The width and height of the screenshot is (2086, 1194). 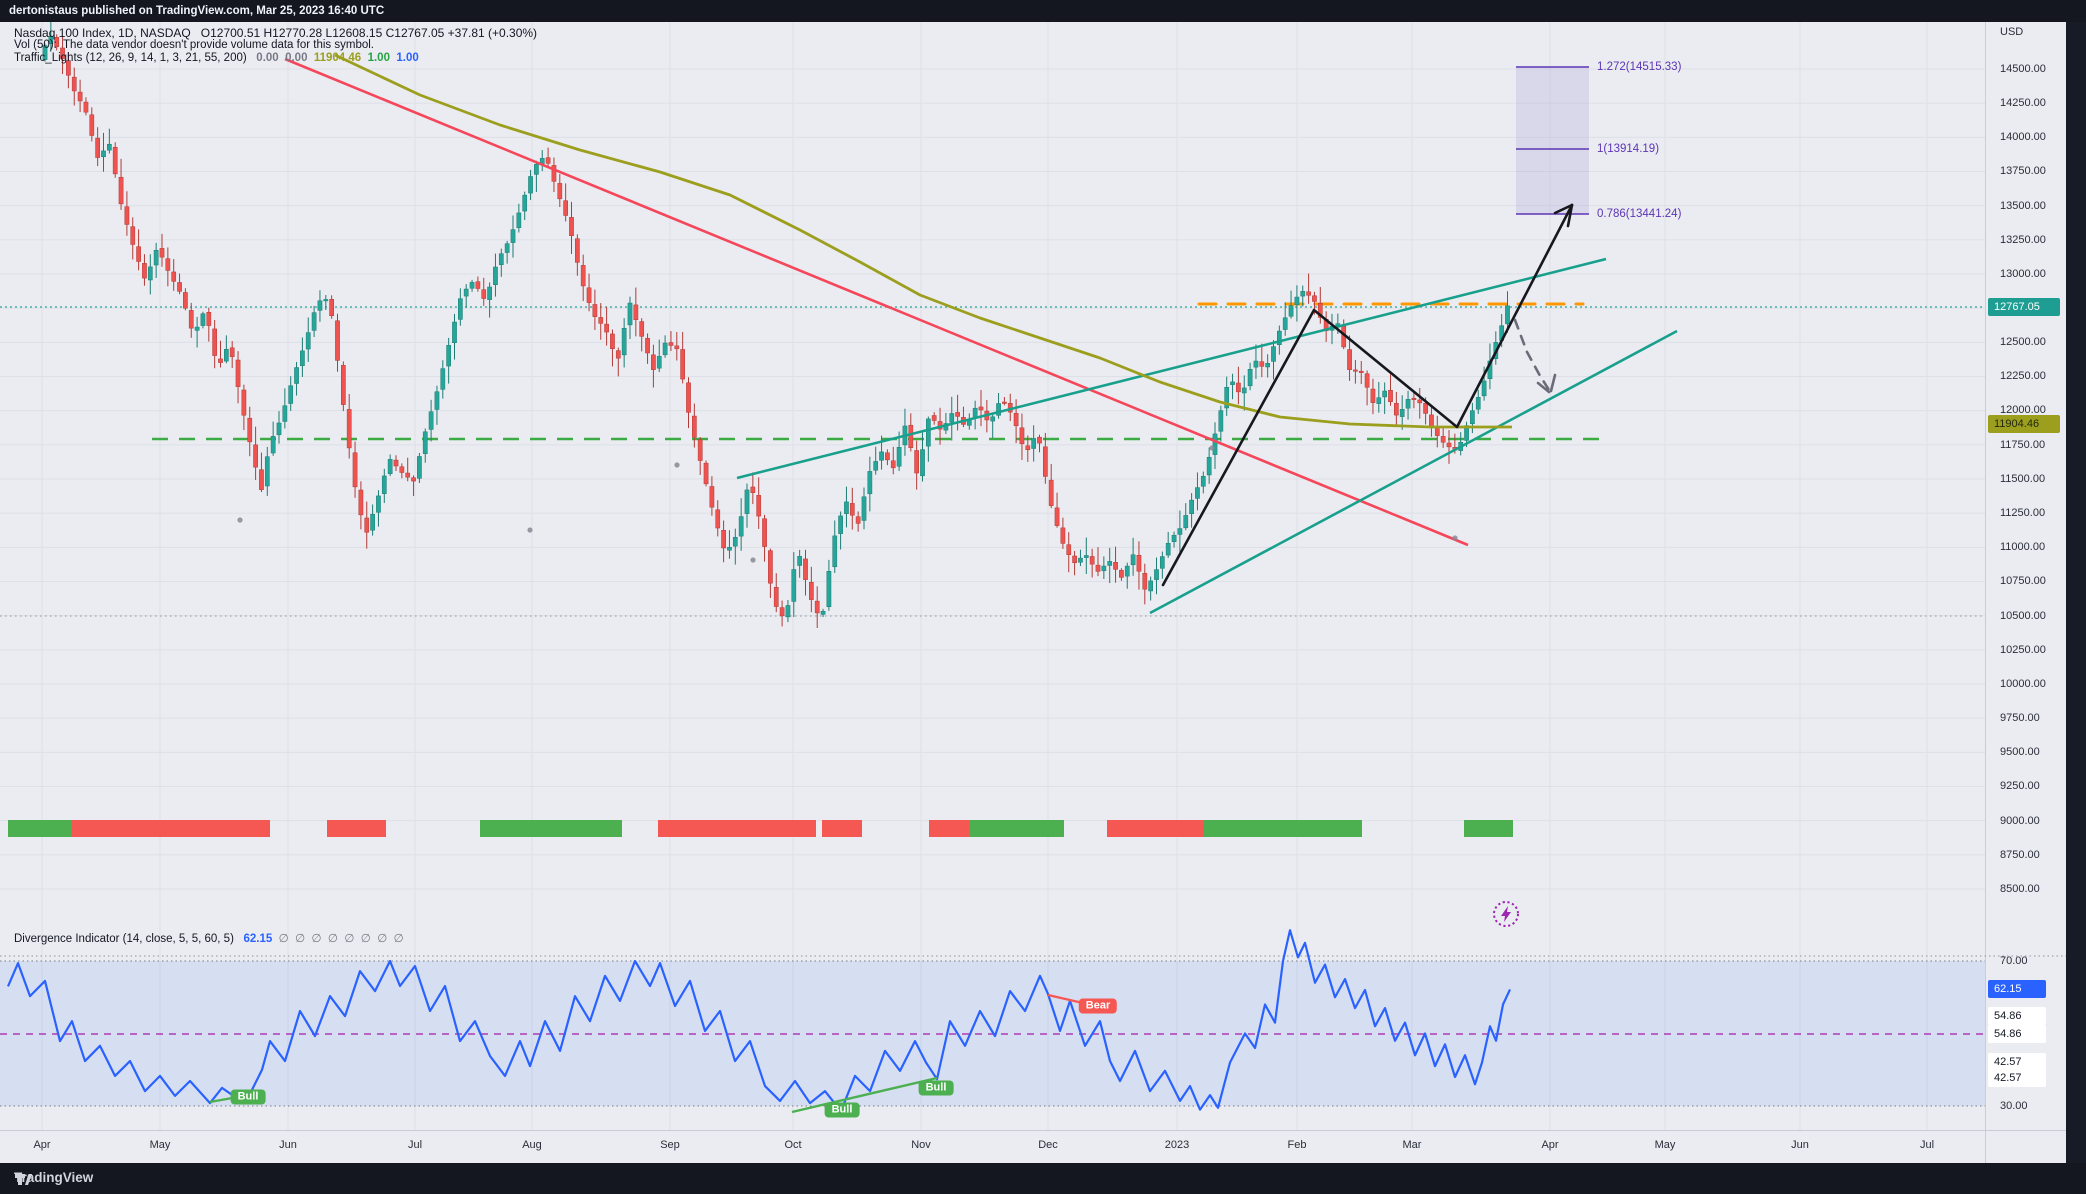 What do you see at coordinates (921, 1145) in the screenshot?
I see `time-axis-label: Nov` at bounding box center [921, 1145].